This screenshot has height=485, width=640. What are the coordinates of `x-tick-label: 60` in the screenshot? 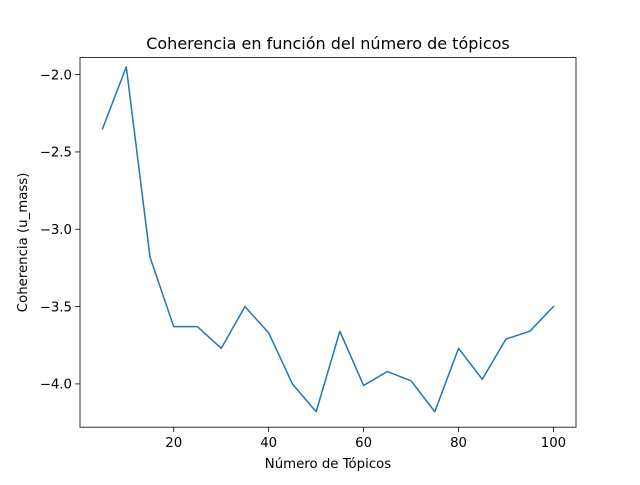 It's located at (363, 443).